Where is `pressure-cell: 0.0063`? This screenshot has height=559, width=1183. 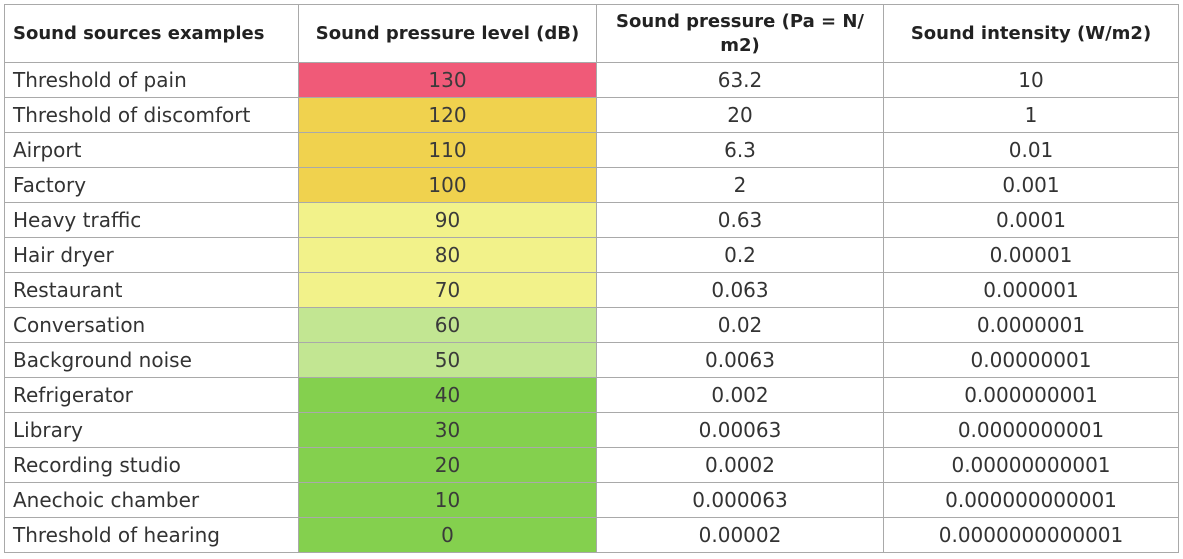
pressure-cell: 0.0063 is located at coordinates (740, 360).